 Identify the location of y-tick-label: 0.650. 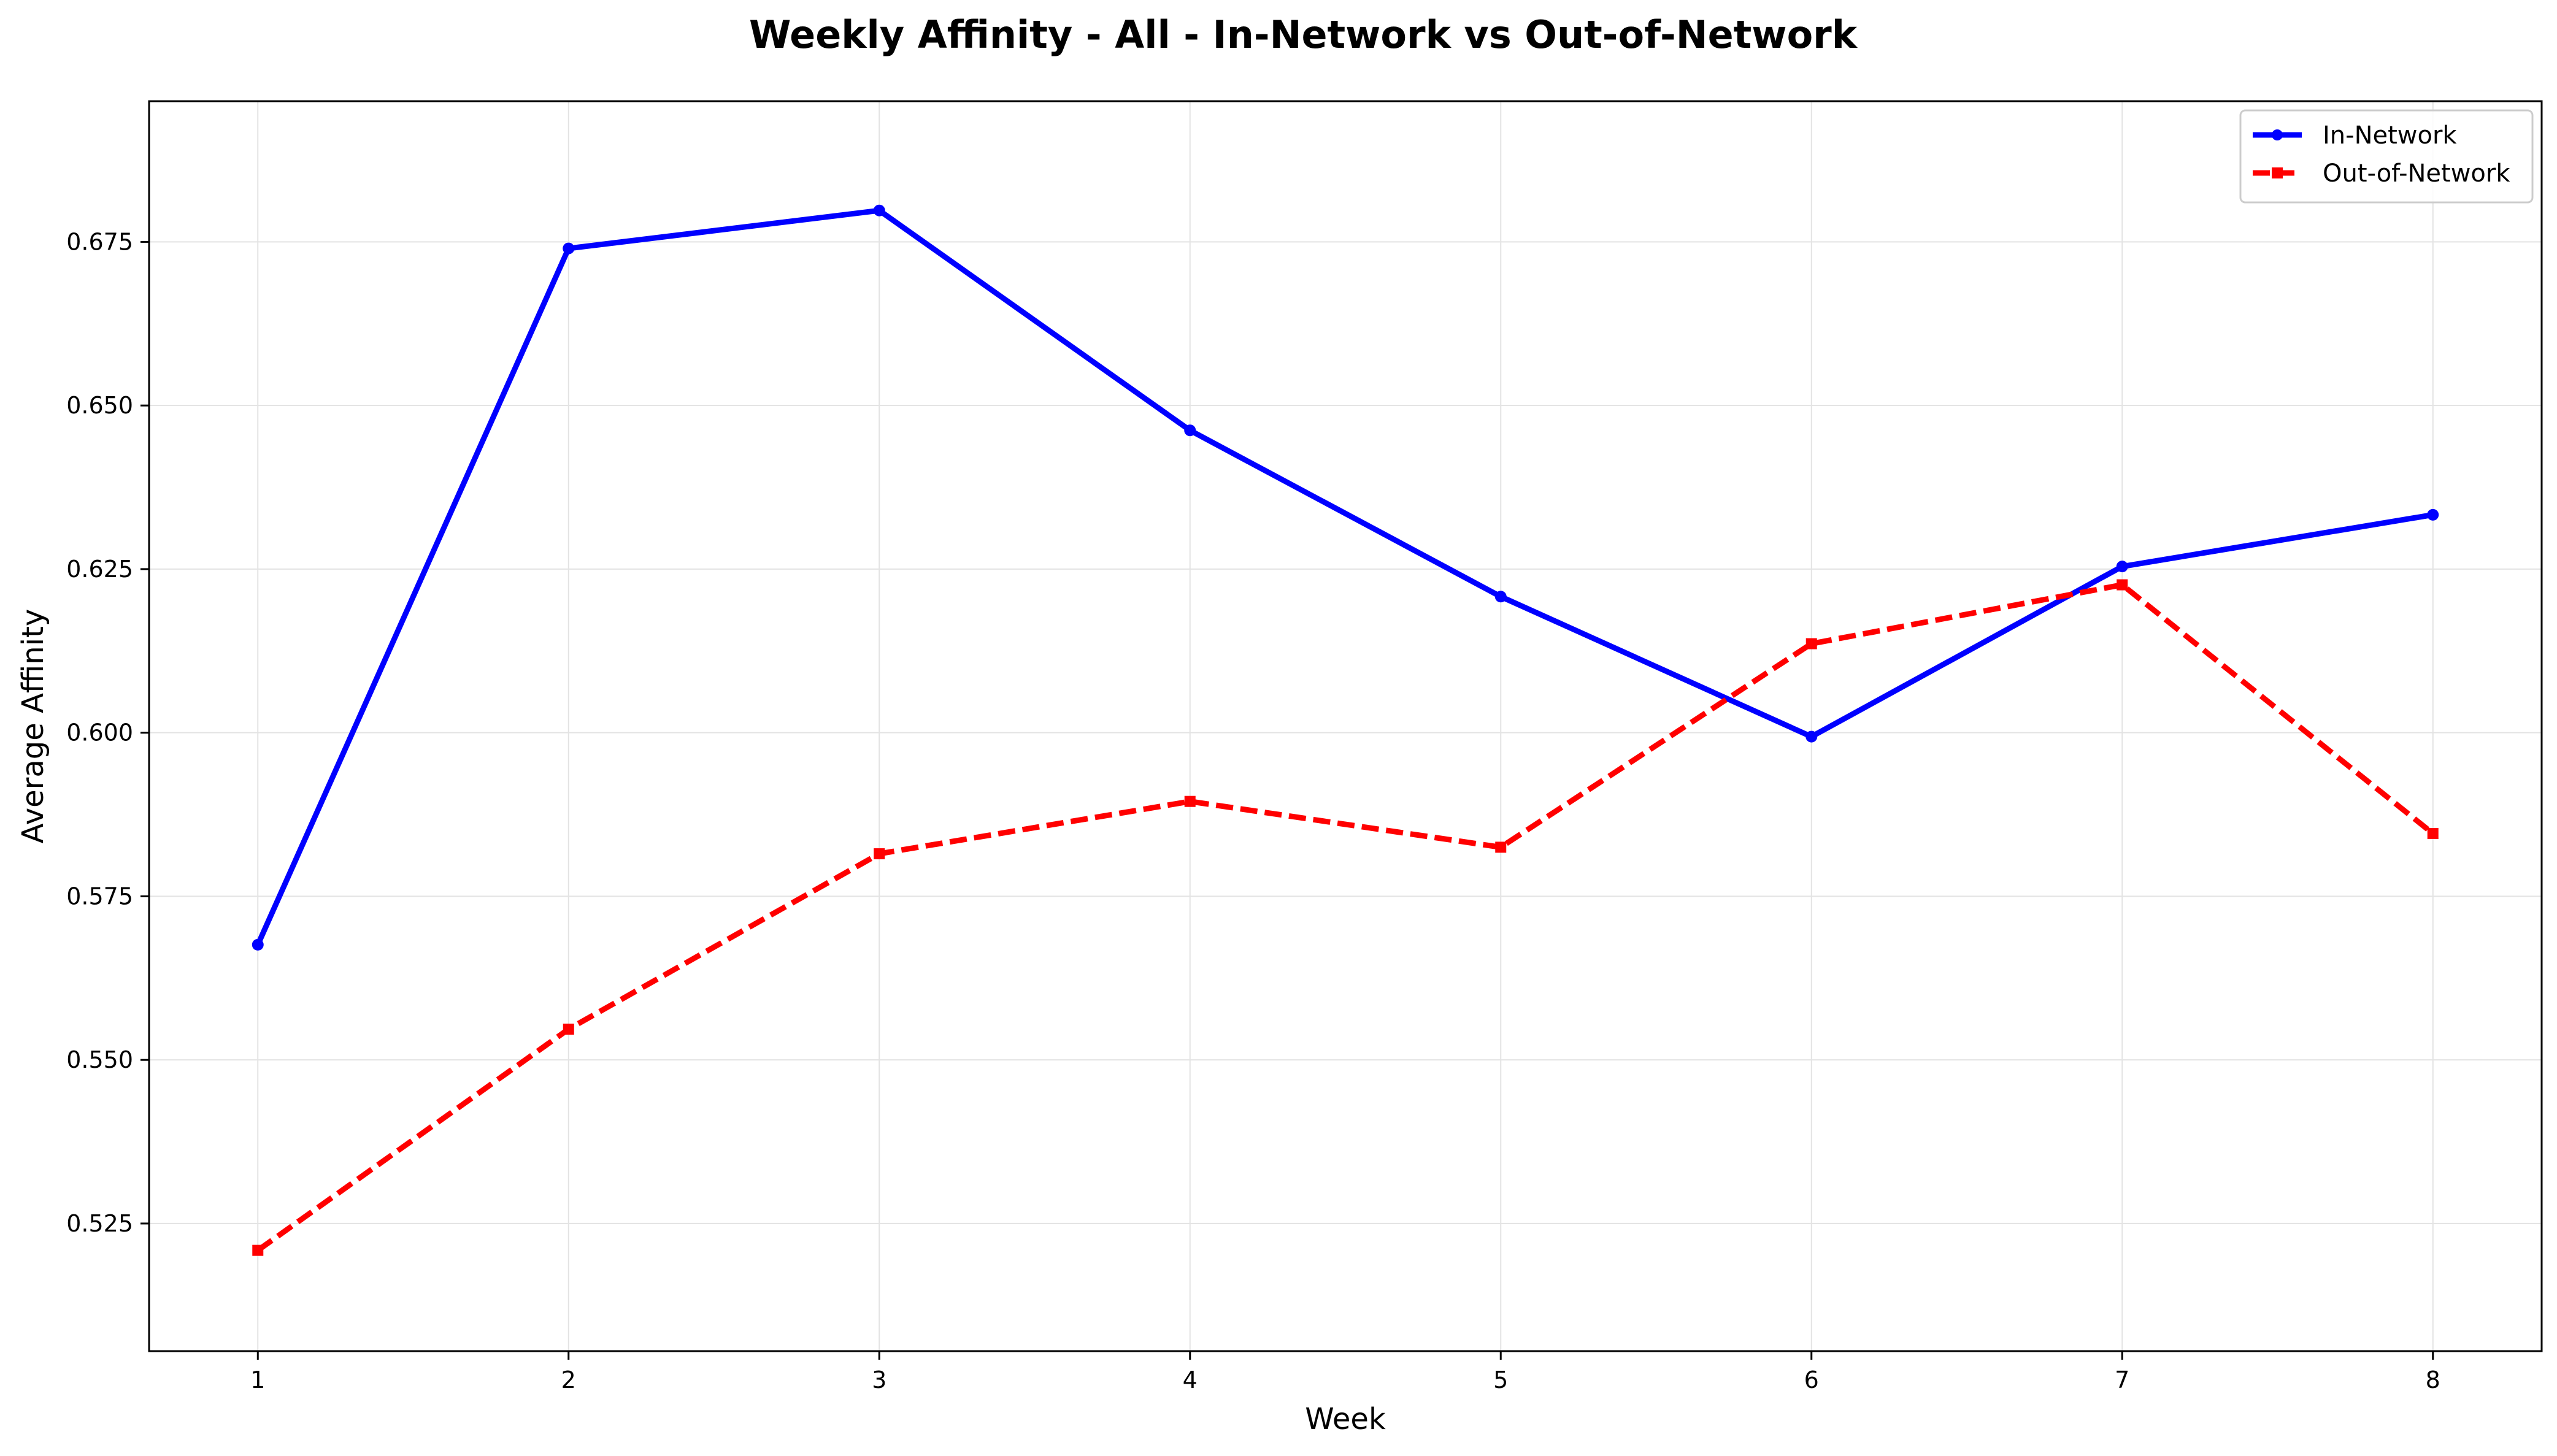
(99, 405).